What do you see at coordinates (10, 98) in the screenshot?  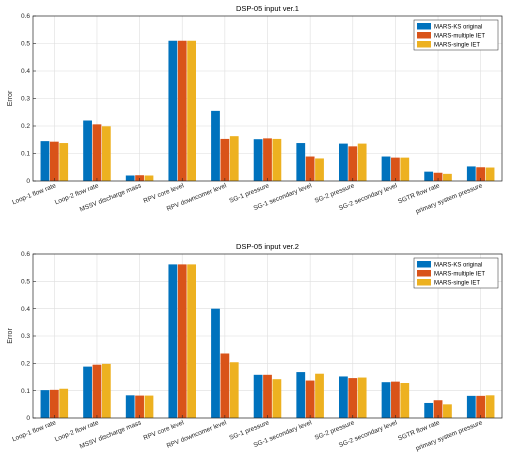 I see `y-axis-label: Error` at bounding box center [10, 98].